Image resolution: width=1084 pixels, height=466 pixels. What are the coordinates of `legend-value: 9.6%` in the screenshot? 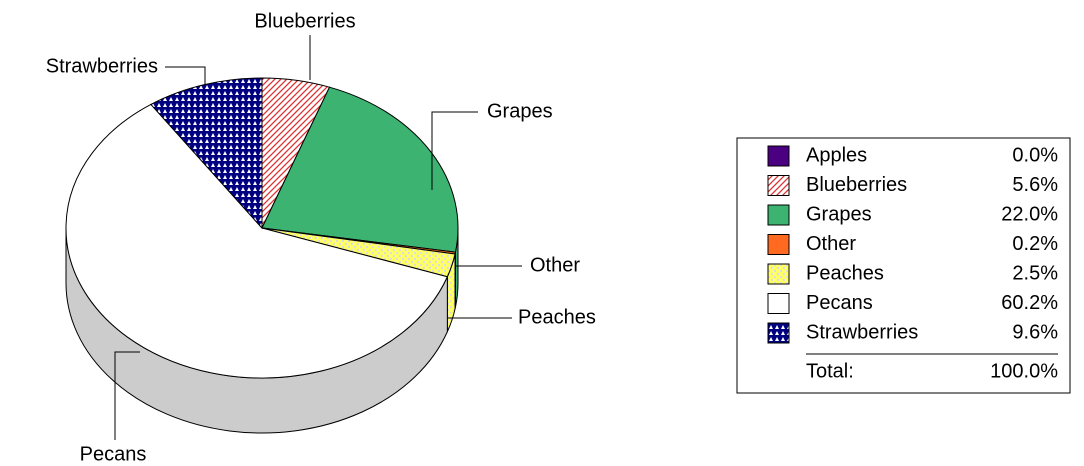 It's located at (1035, 332).